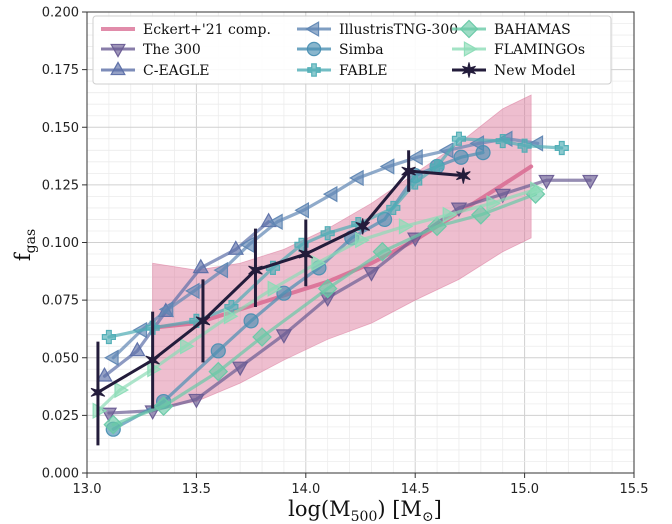  What do you see at coordinates (415, 489) in the screenshot?
I see `x-tick-label: 14.5` at bounding box center [415, 489].